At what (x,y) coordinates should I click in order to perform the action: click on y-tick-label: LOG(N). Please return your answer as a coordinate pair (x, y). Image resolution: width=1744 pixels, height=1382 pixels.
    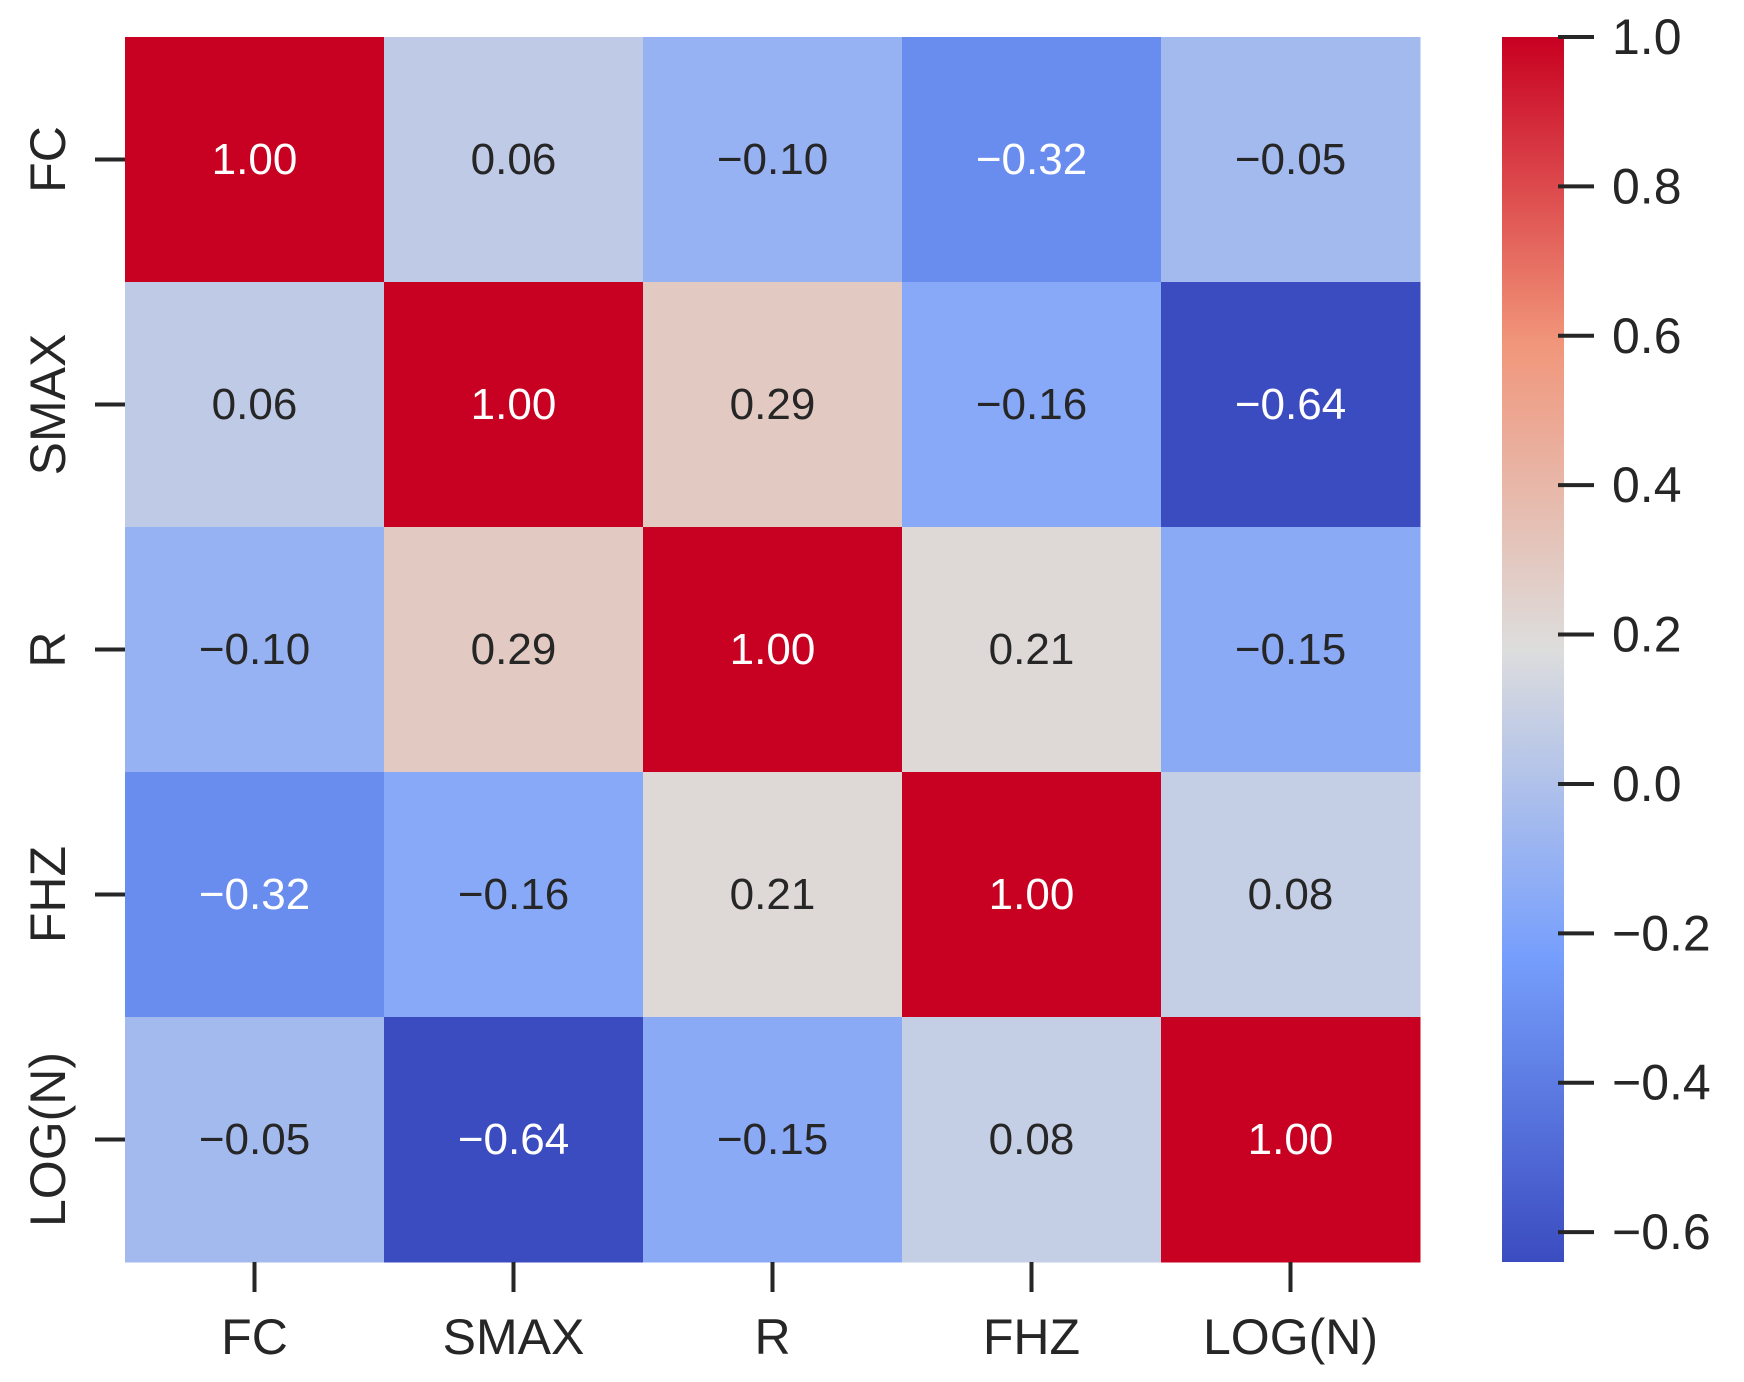
    Looking at the image, I should click on (48, 1139).